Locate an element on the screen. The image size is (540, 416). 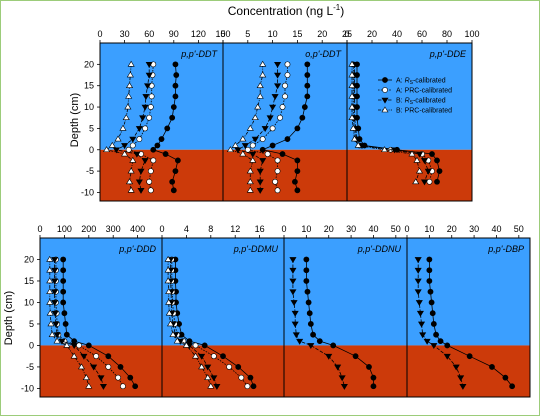
panel-title: p,p'-DDE is located at coordinates (448, 54).